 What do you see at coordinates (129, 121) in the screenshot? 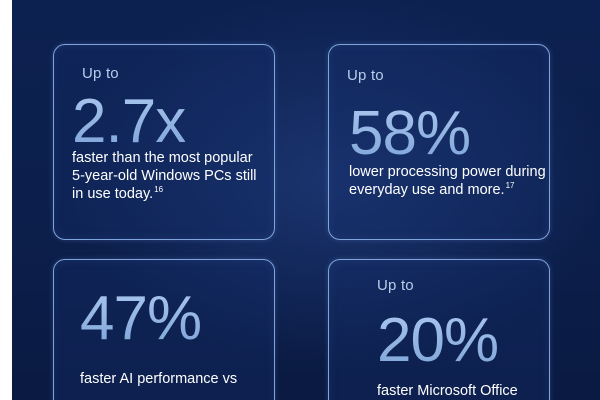
I see `stat-value: 2.7x` at bounding box center [129, 121].